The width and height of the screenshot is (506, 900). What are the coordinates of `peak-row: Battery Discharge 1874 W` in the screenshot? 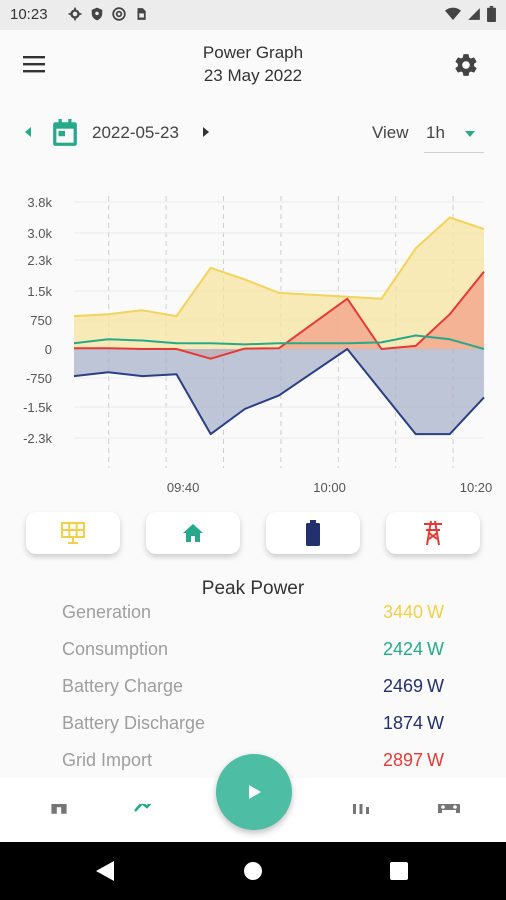 It's located at (253, 728).